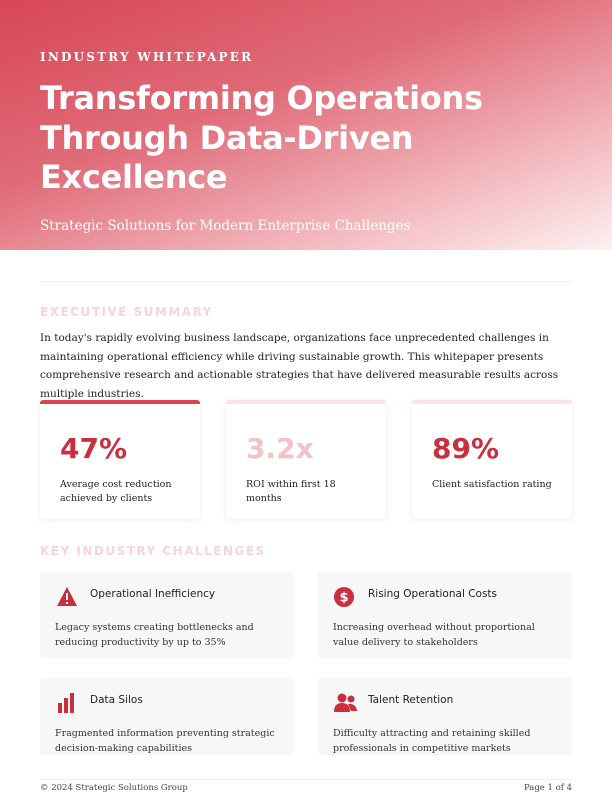 Image resolution: width=612 pixels, height=793 pixels. What do you see at coordinates (126, 312) in the screenshot?
I see `section-heading: EXECUTIVE SUMMARY` at bounding box center [126, 312].